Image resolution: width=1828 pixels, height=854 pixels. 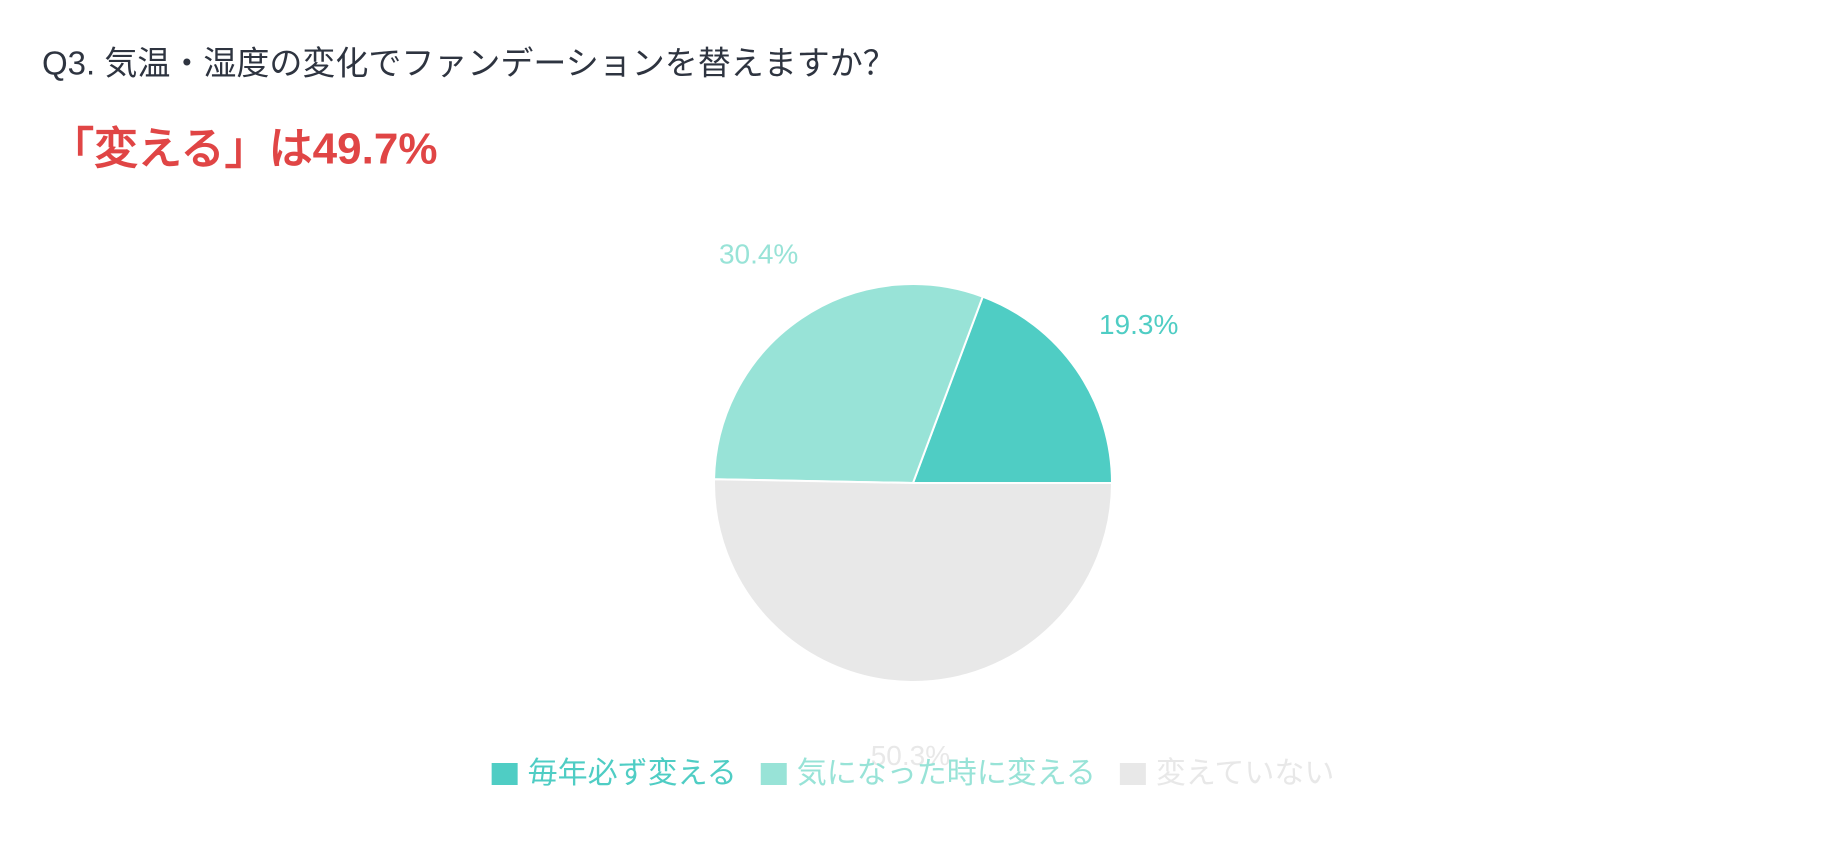 What do you see at coordinates (946, 773) in the screenshot?
I see `legend-label: 気になった時に変える` at bounding box center [946, 773].